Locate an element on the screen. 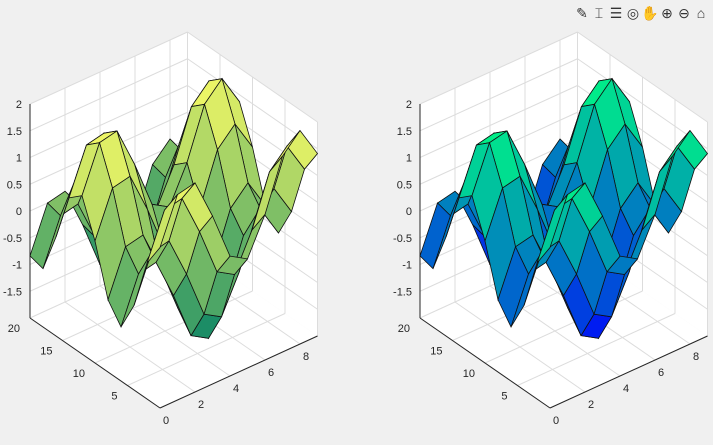 This screenshot has height=445, width=713. zoom-out-icon: ⊖ is located at coordinates (684, 12).